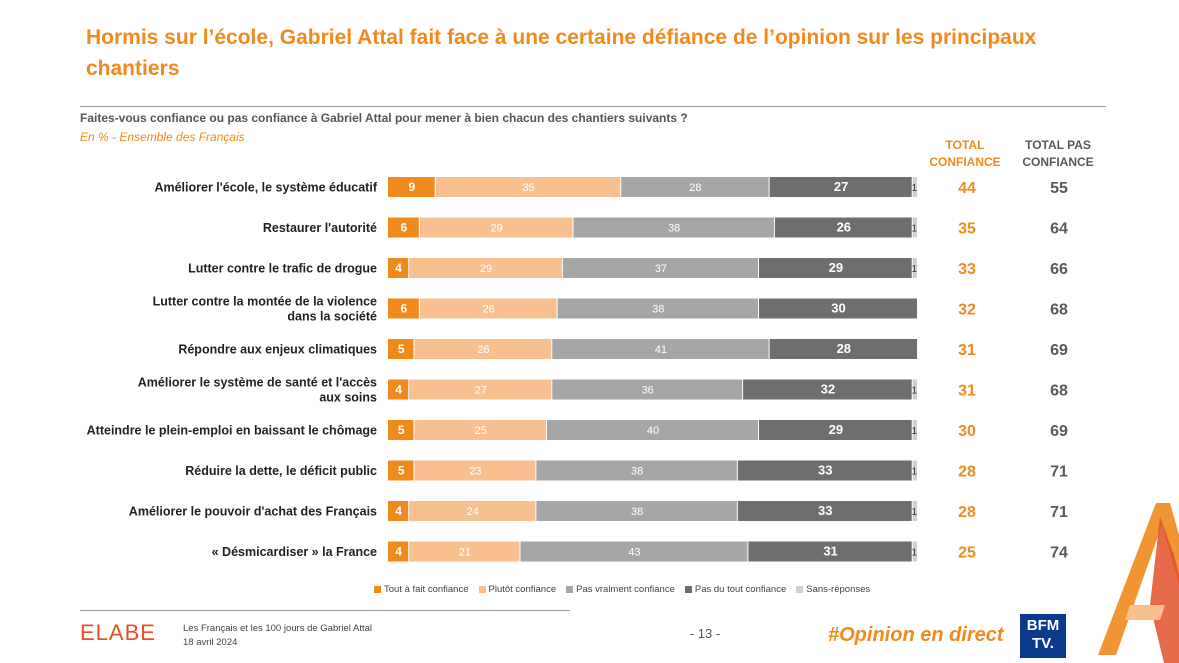  Describe the element at coordinates (967, 269) in the screenshot. I see `total-confiance-value: 33` at that location.